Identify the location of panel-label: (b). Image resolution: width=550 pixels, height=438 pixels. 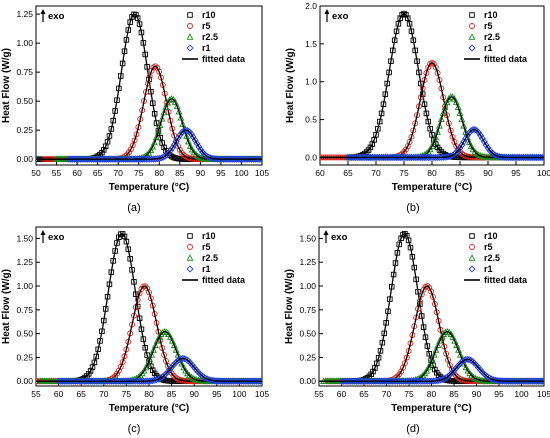
(412, 208).